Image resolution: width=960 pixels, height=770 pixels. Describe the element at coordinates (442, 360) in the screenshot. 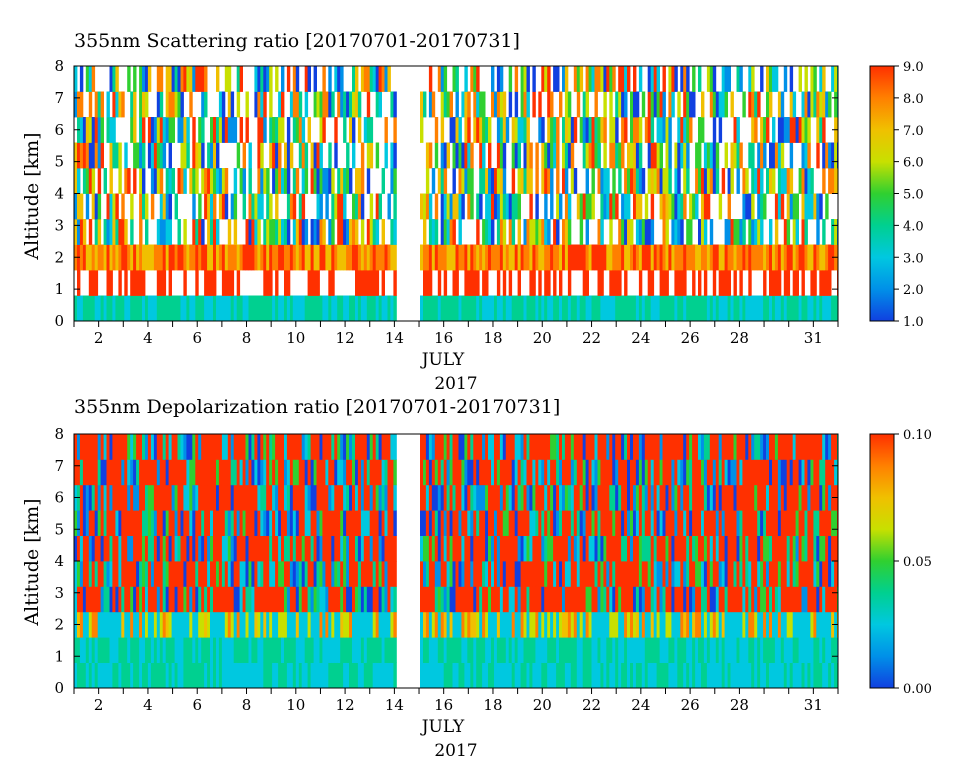

I see `scattering-ratio-x-axis-label: JULY` at that location.